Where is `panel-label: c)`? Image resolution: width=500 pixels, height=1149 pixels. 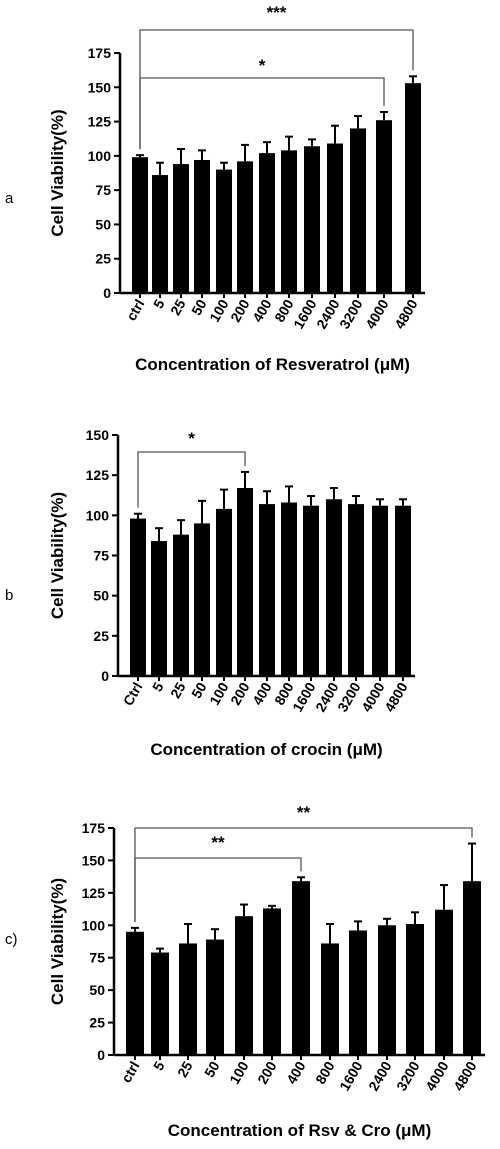 panel-label: c) is located at coordinates (11, 939).